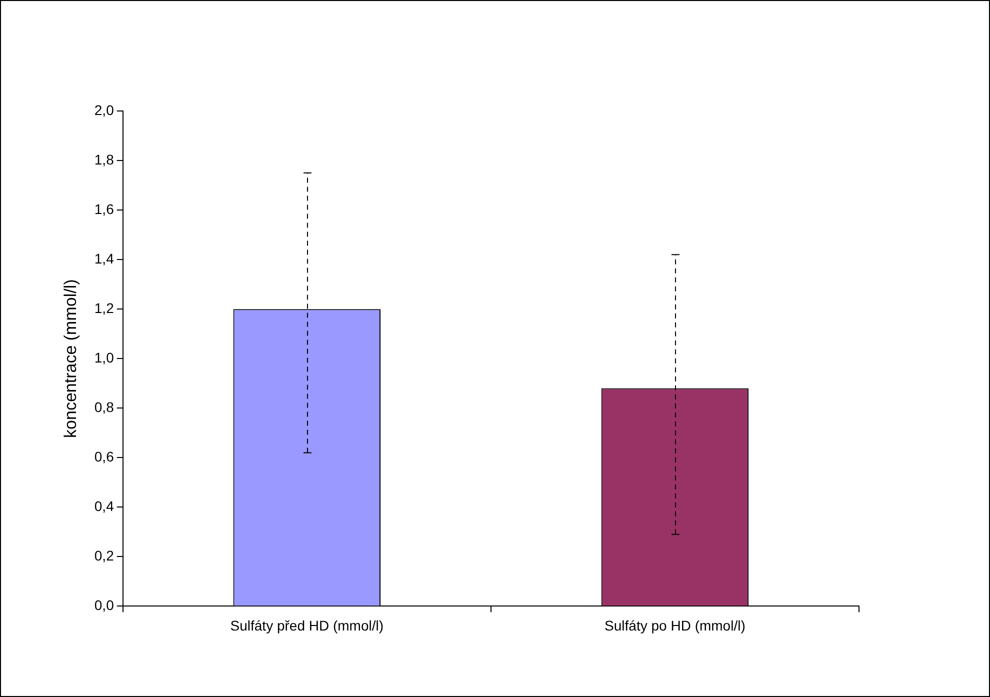 The width and height of the screenshot is (990, 697). What do you see at coordinates (104, 159) in the screenshot?
I see `y-tick-label: 1,8` at bounding box center [104, 159].